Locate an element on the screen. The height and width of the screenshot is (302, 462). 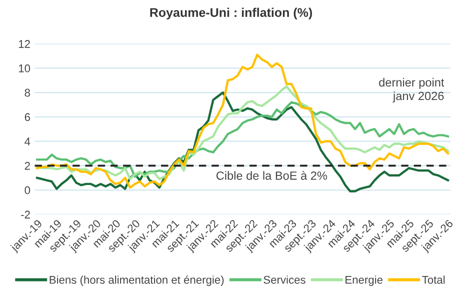
y-tick-label: 10 is located at coordinates (24, 68).